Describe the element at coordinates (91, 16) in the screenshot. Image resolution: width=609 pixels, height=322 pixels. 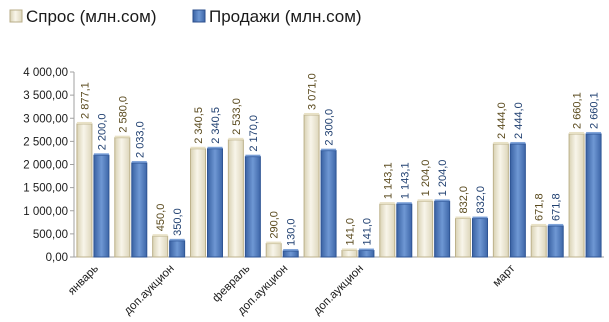
I see `legend-label-demand: Спрос (млн.сом)` at that location.